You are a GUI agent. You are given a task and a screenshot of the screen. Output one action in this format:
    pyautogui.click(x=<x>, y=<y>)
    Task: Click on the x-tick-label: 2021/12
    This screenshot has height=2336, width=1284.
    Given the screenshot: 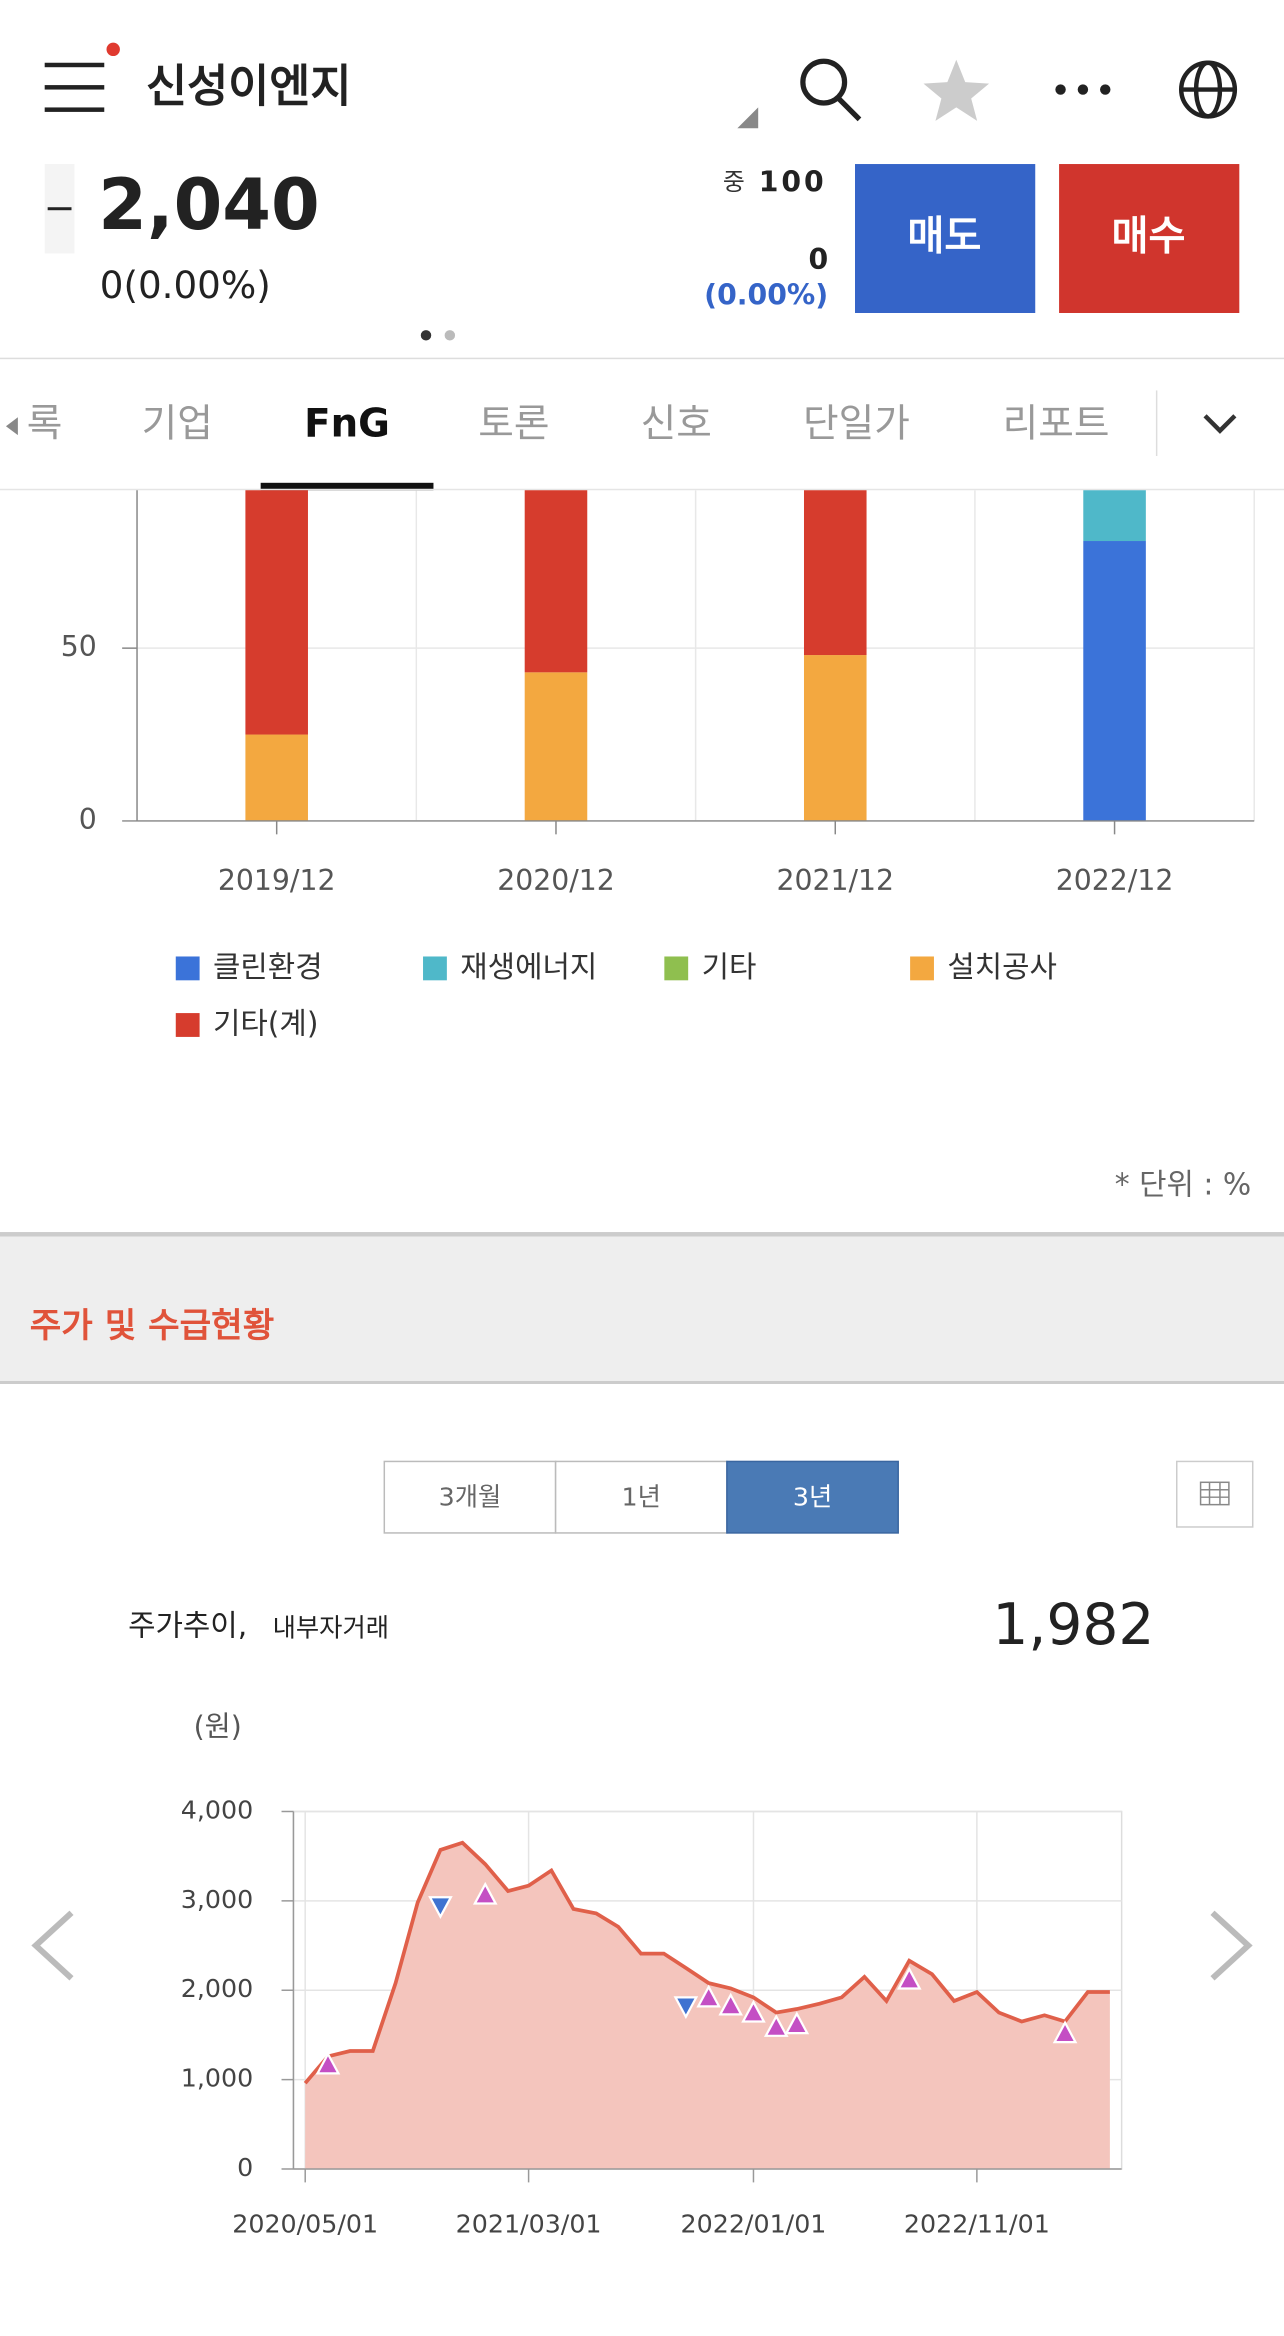 What is the action you would take?
    pyautogui.click(x=835, y=880)
    